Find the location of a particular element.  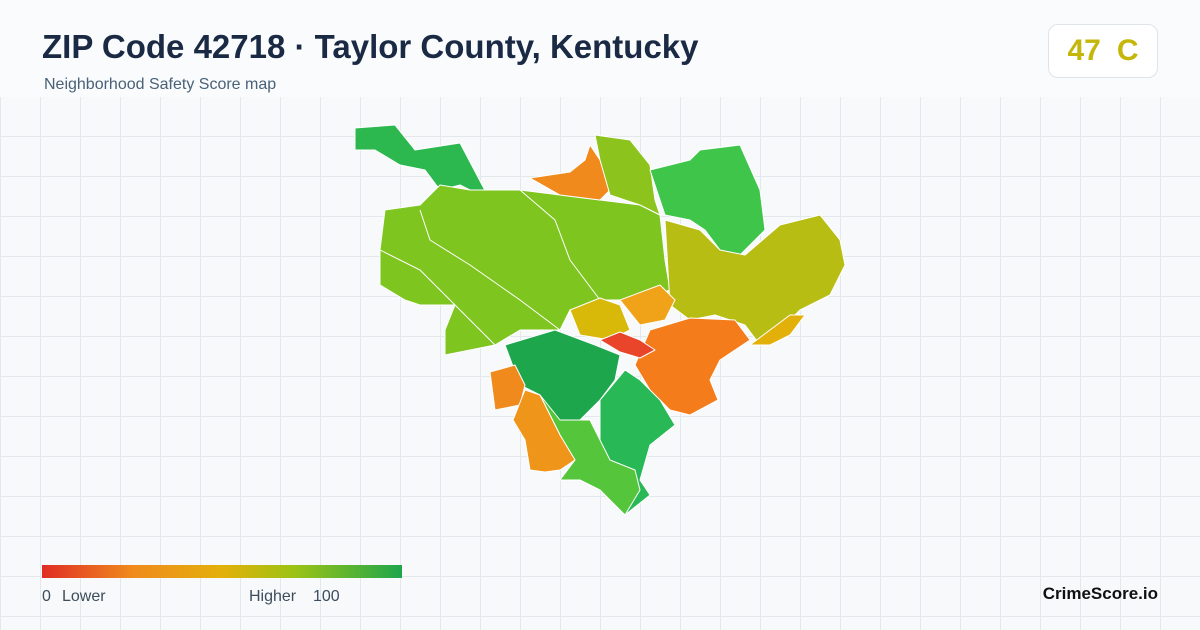

legend-min: 0 is located at coordinates (46, 596).